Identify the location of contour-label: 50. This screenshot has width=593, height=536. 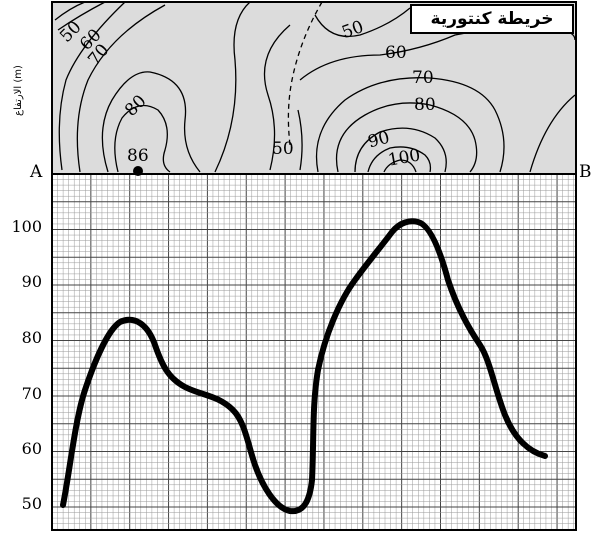
(283, 149).